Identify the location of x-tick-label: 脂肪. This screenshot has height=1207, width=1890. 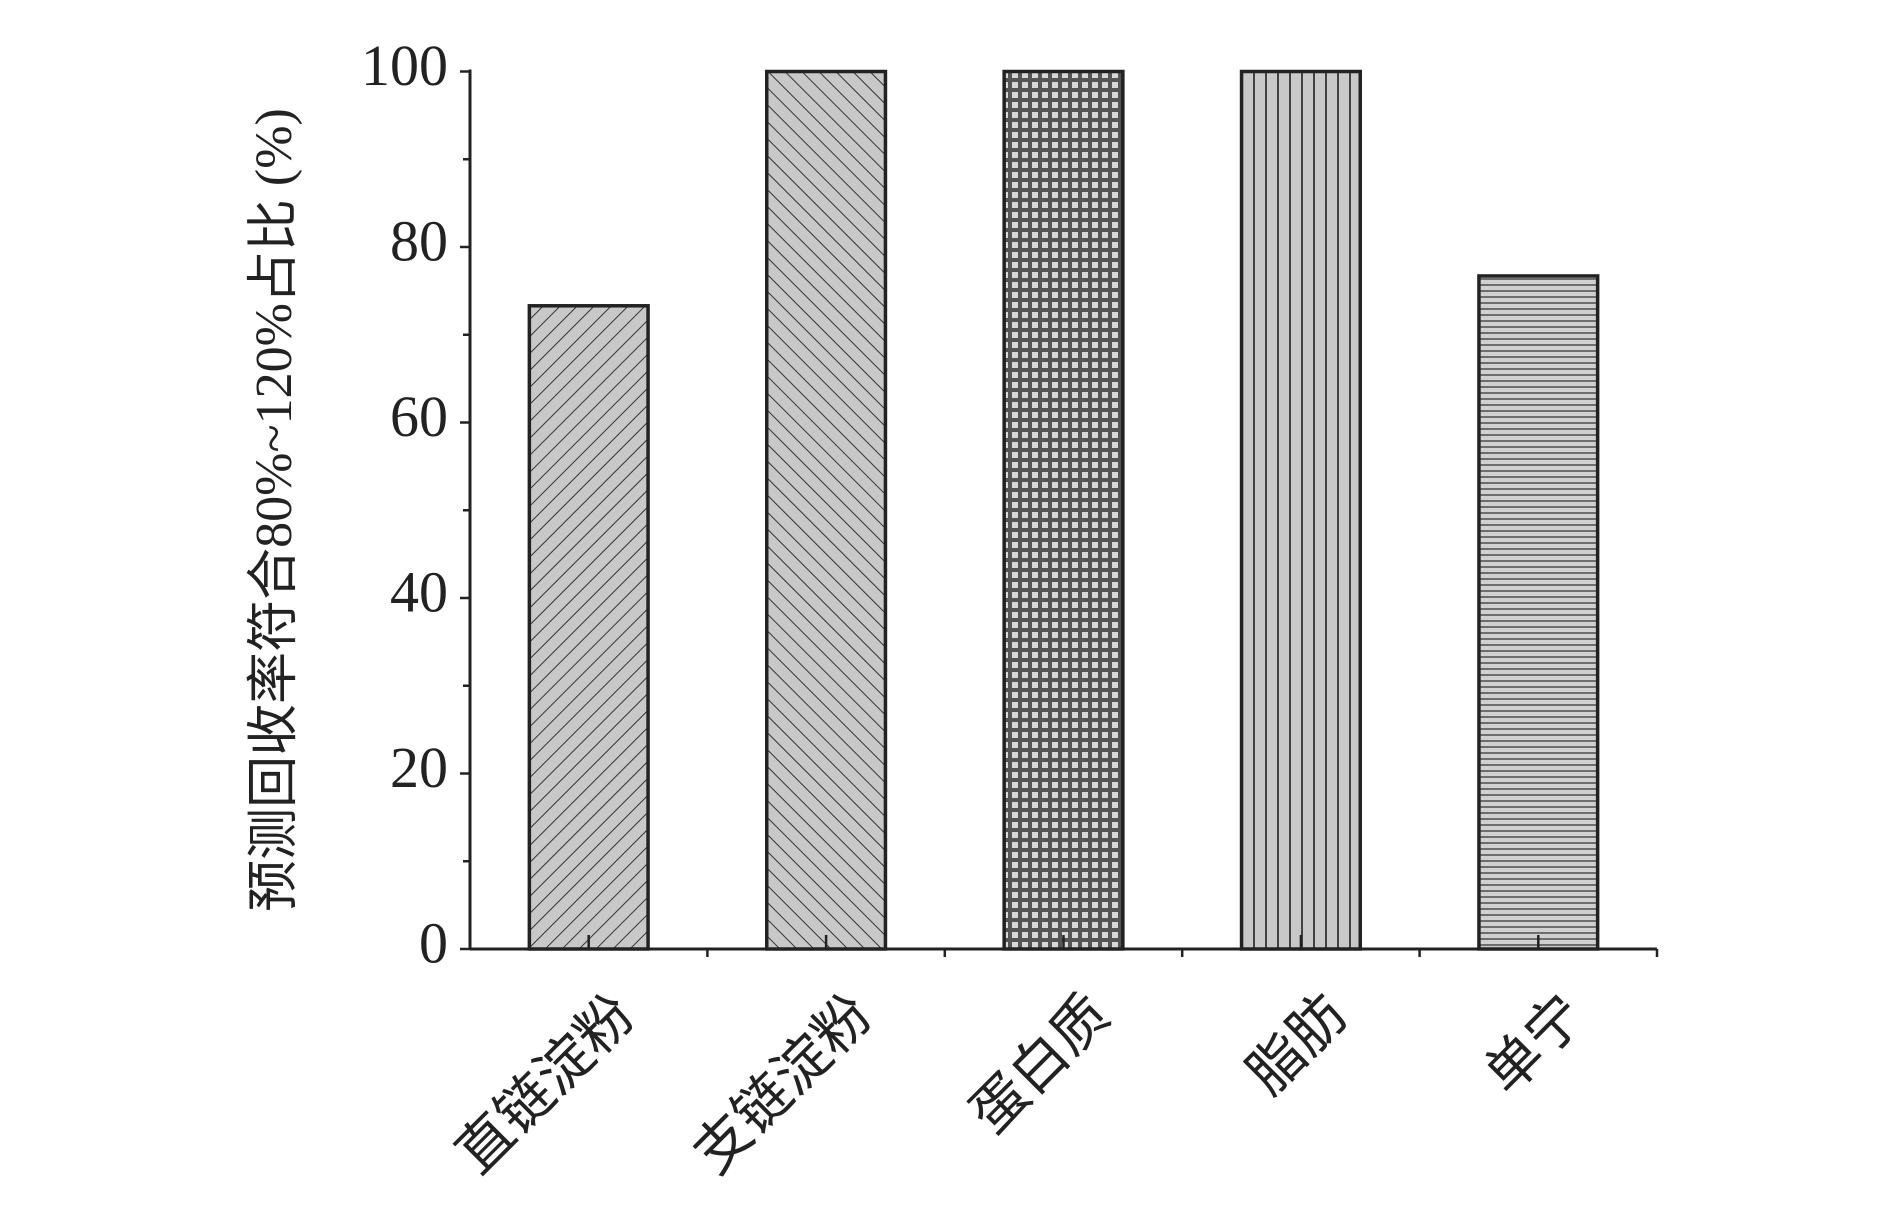
(1297, 1044).